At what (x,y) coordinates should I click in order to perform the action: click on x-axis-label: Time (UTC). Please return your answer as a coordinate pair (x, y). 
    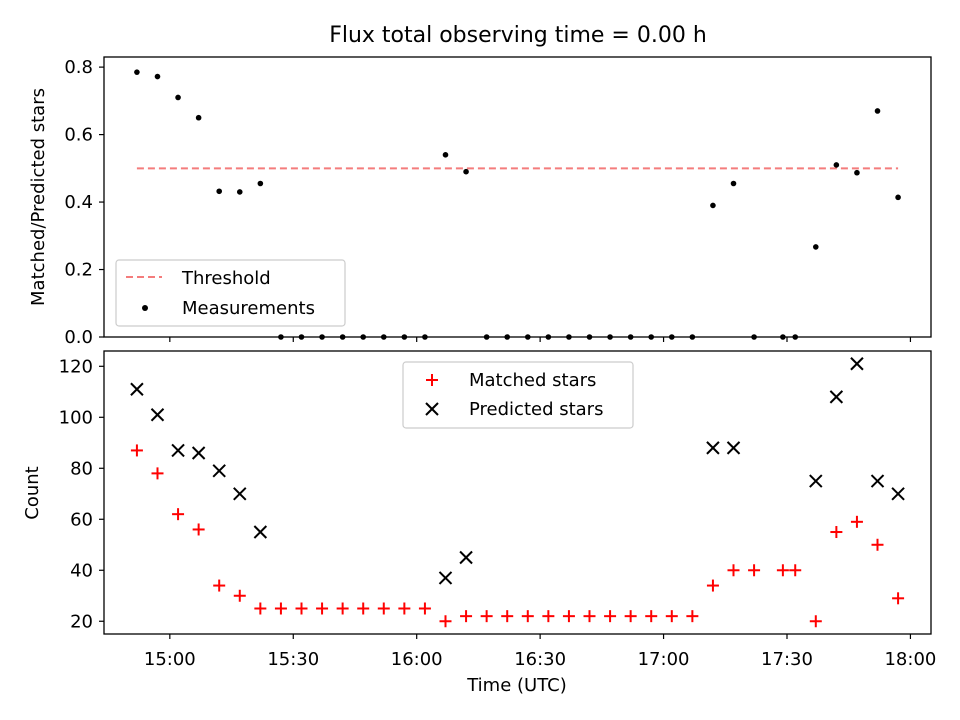
    Looking at the image, I should click on (516, 685).